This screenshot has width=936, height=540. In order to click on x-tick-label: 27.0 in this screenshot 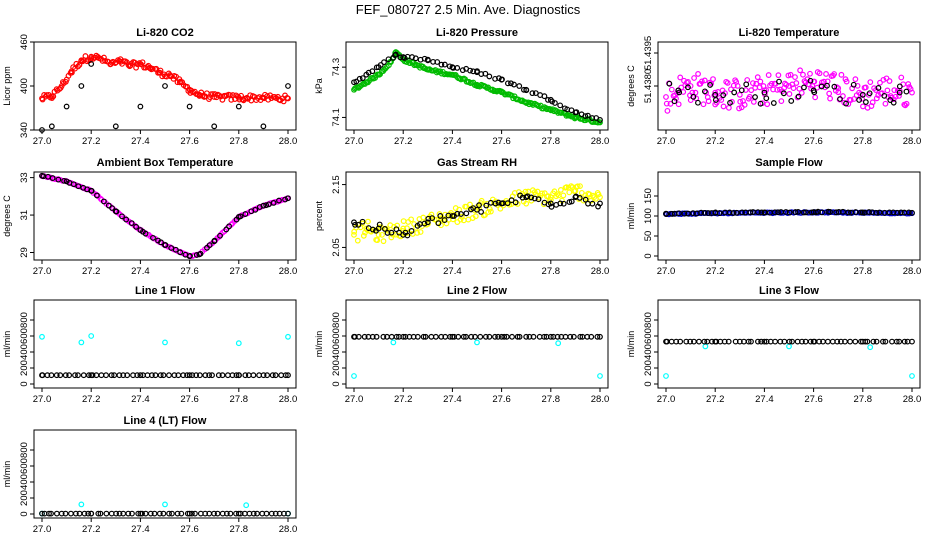, I will do `click(42, 271)`.